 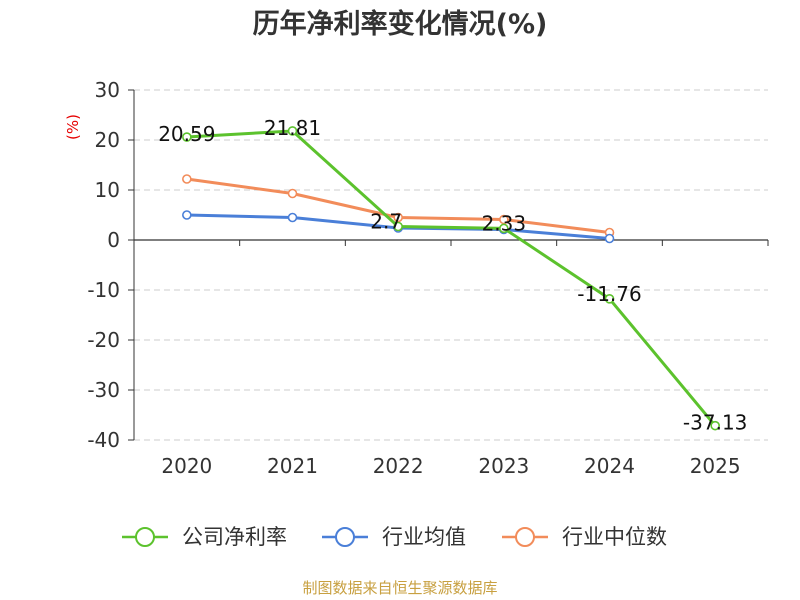 I want to click on legend: 公司净利率 行业均值 行业中位数, so click(x=394, y=537).